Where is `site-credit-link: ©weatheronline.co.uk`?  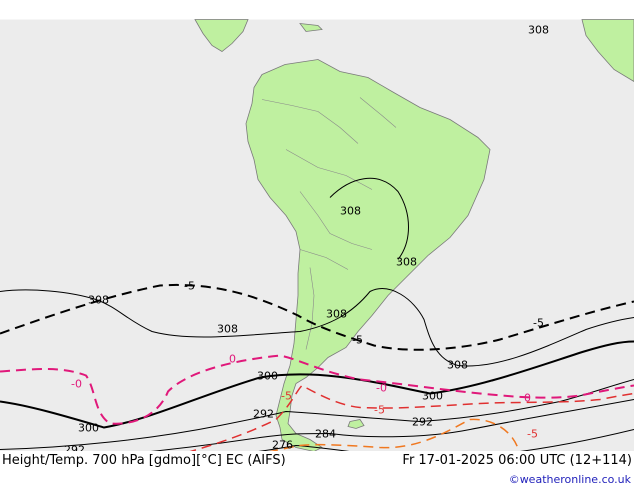 site-credit-link: ©weatheronline.co.uk is located at coordinates (569, 479).